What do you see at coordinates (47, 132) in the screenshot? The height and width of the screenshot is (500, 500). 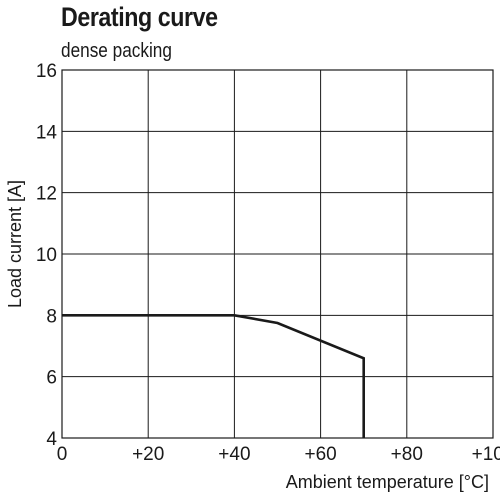 I see `y-tick-label: 14` at bounding box center [47, 132].